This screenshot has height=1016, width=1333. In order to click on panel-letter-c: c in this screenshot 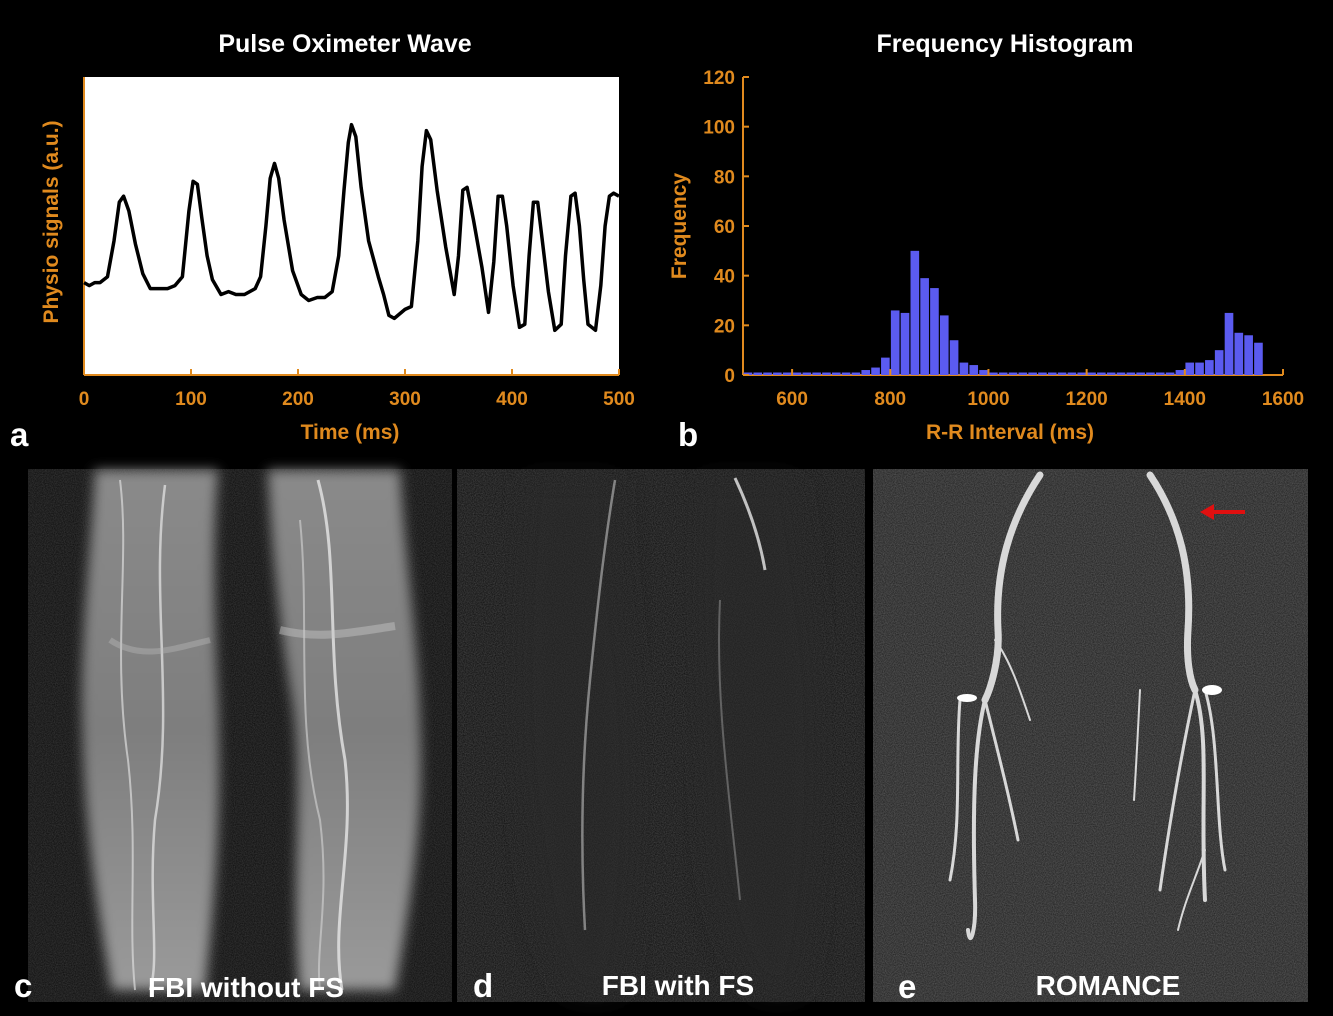, I will do `click(23, 985)`.